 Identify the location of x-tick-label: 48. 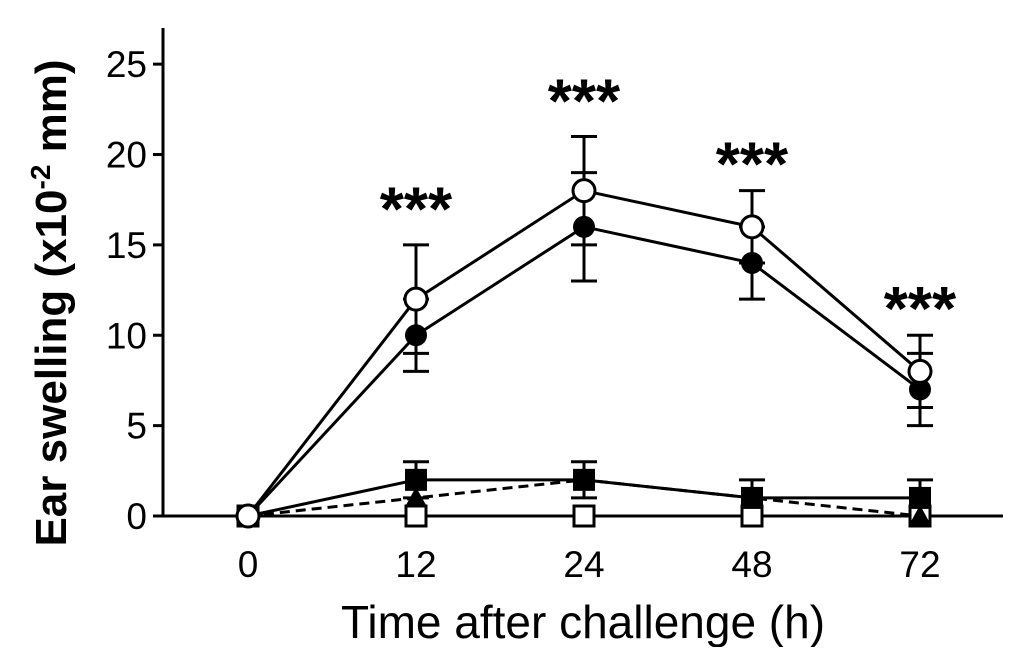
(751, 564).